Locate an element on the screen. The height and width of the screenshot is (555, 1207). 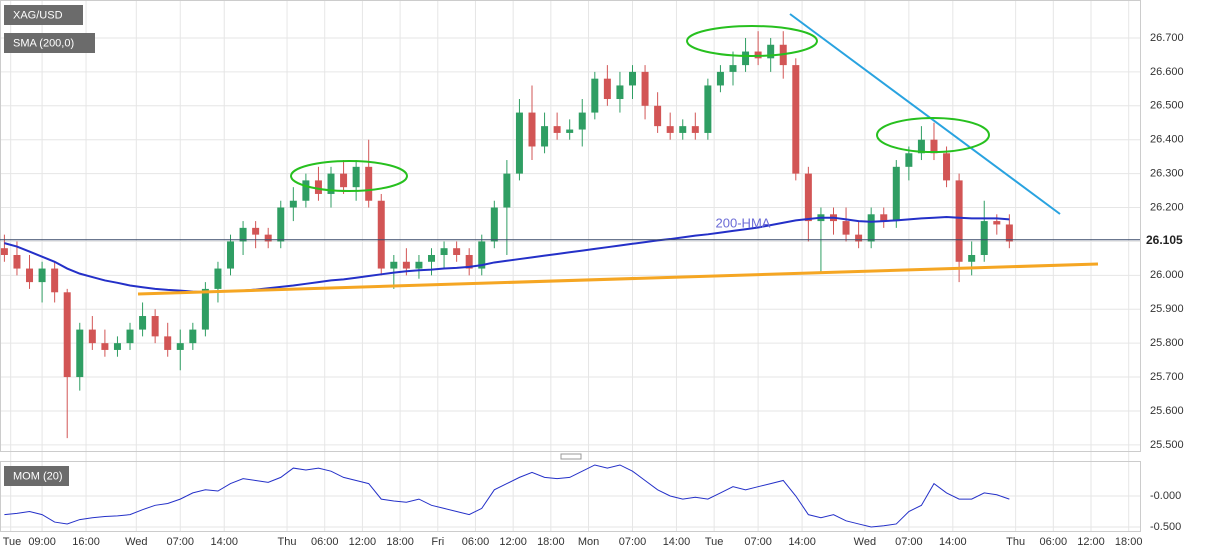
y-tick-label: 26.200 is located at coordinates (1167, 207).